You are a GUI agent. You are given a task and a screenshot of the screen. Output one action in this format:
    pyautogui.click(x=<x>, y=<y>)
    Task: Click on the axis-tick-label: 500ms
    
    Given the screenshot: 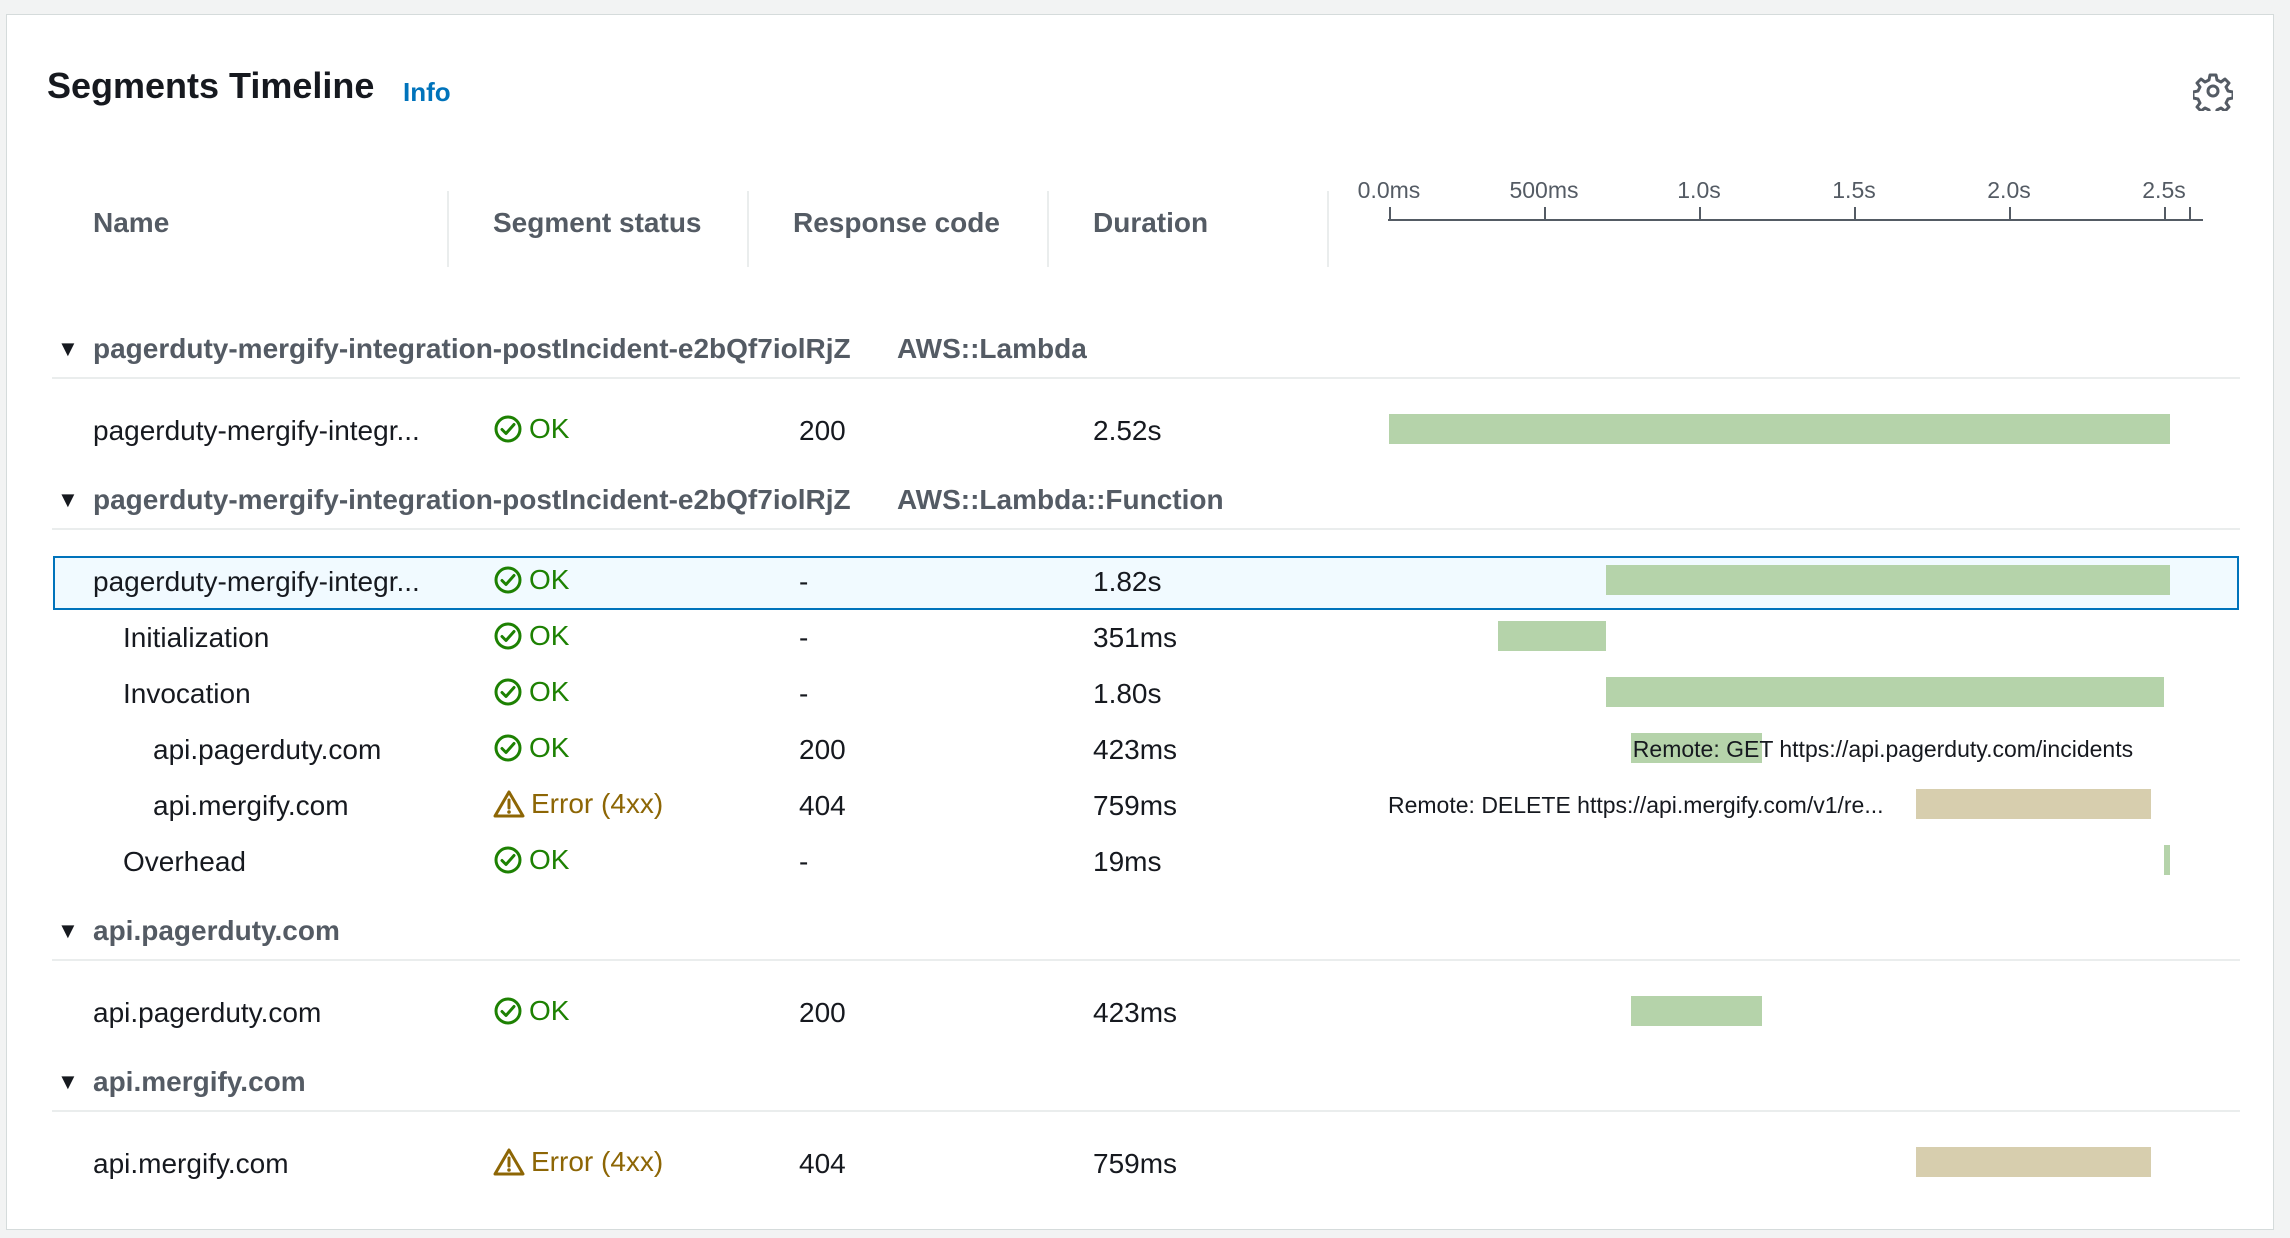 What is the action you would take?
    pyautogui.click(x=1544, y=190)
    